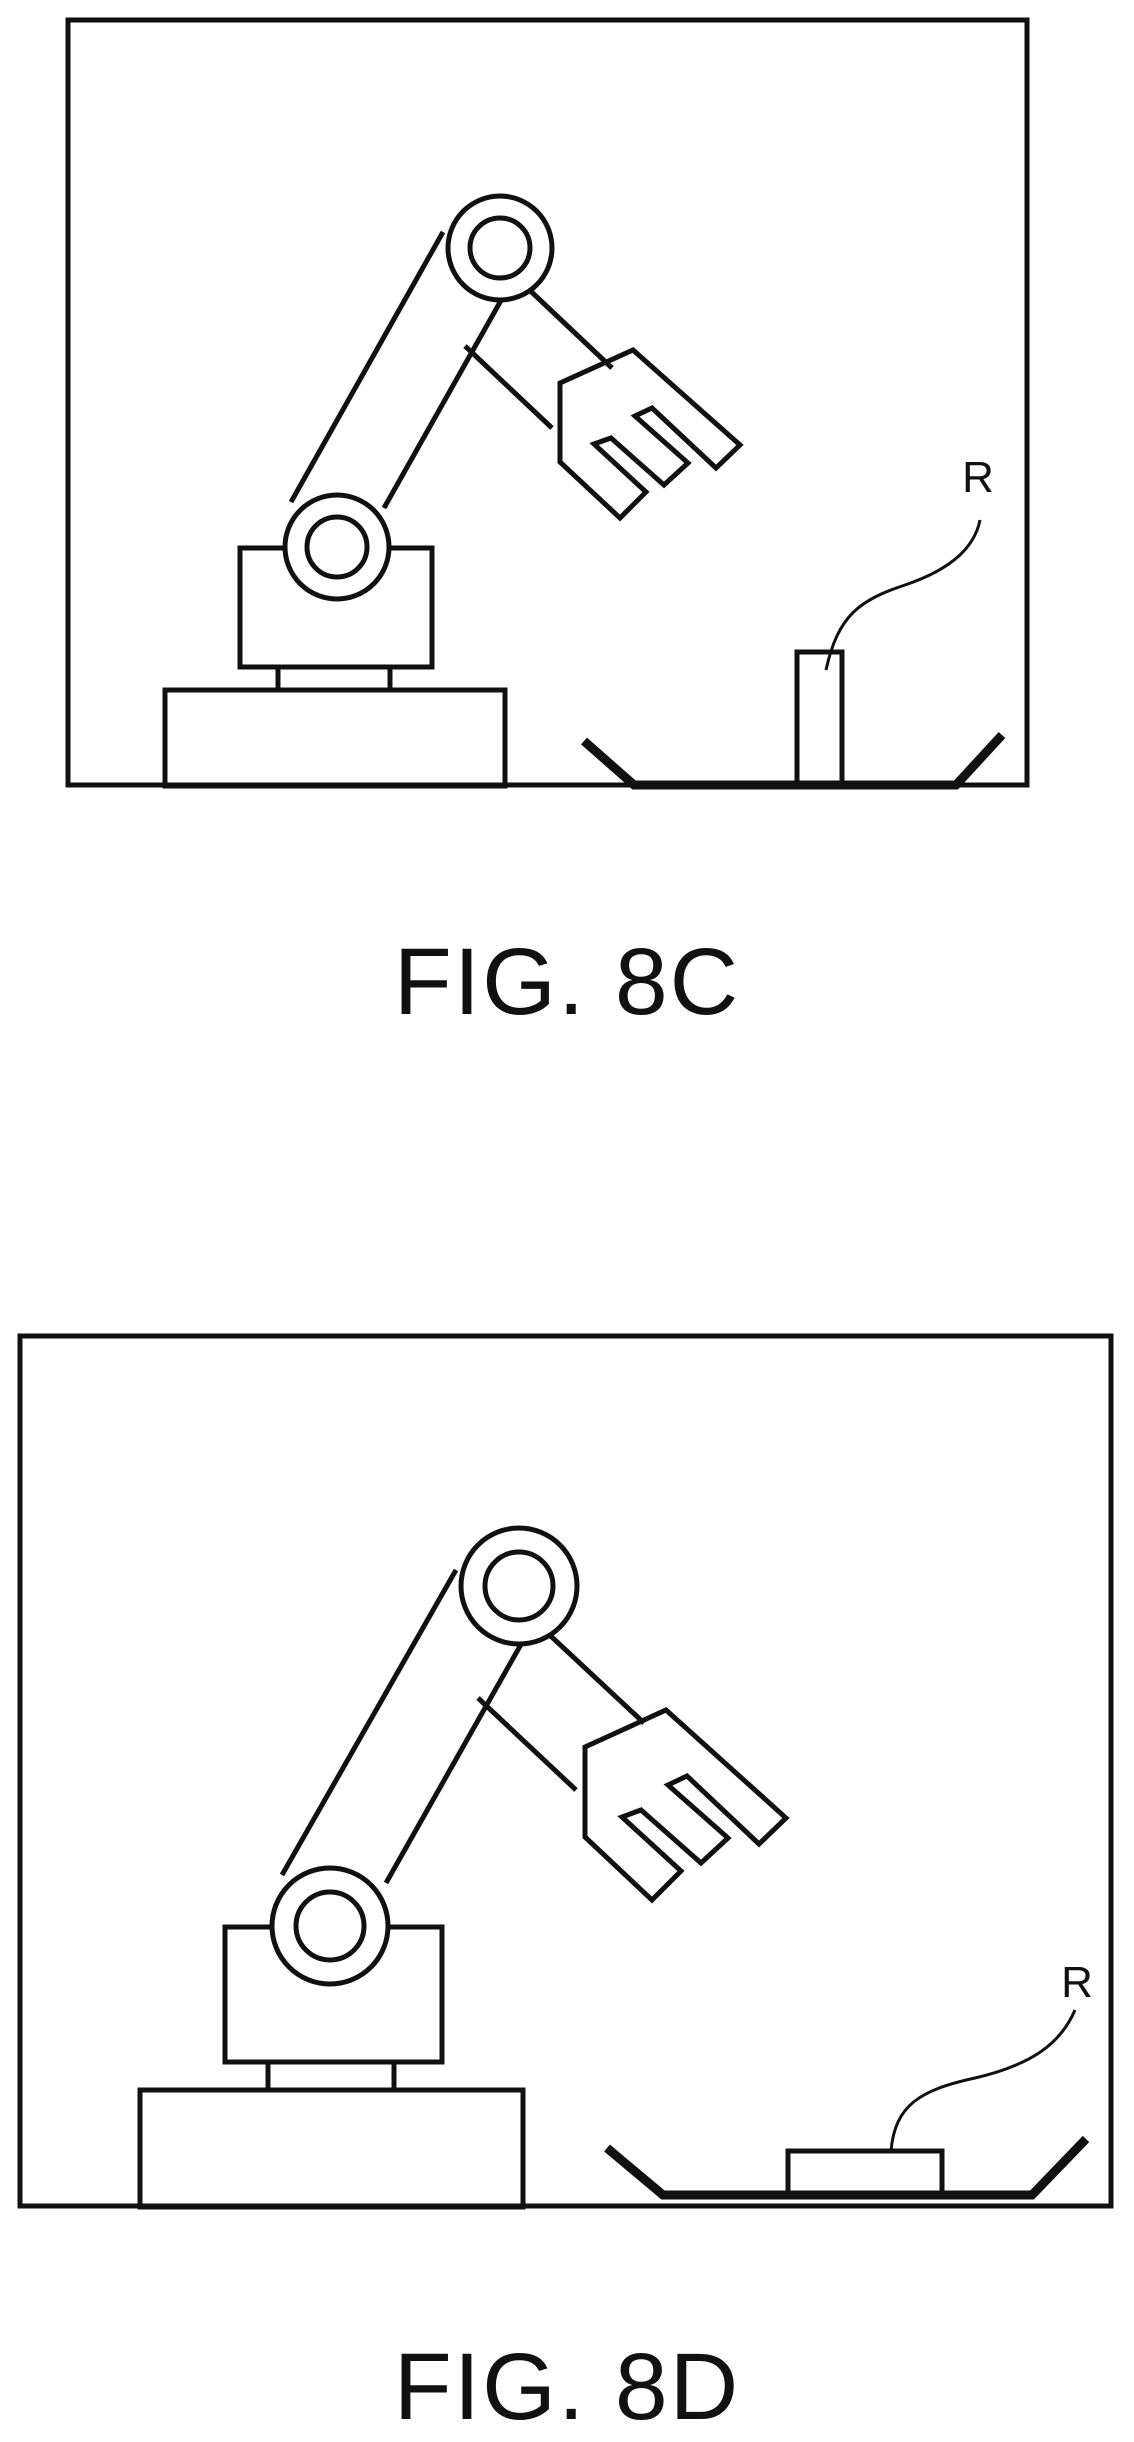 Image resolution: width=1134 pixels, height=2442 pixels. What do you see at coordinates (567, 2387) in the screenshot?
I see `figure-caption: FIG. 8D` at bounding box center [567, 2387].